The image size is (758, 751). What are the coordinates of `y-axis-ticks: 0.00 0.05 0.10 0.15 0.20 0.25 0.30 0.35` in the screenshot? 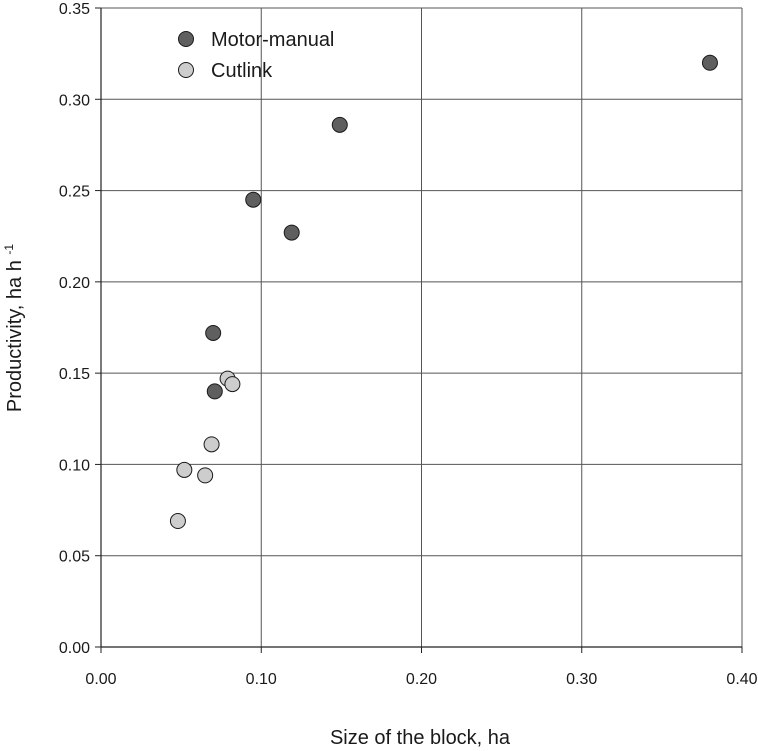 It's located at (80, 329).